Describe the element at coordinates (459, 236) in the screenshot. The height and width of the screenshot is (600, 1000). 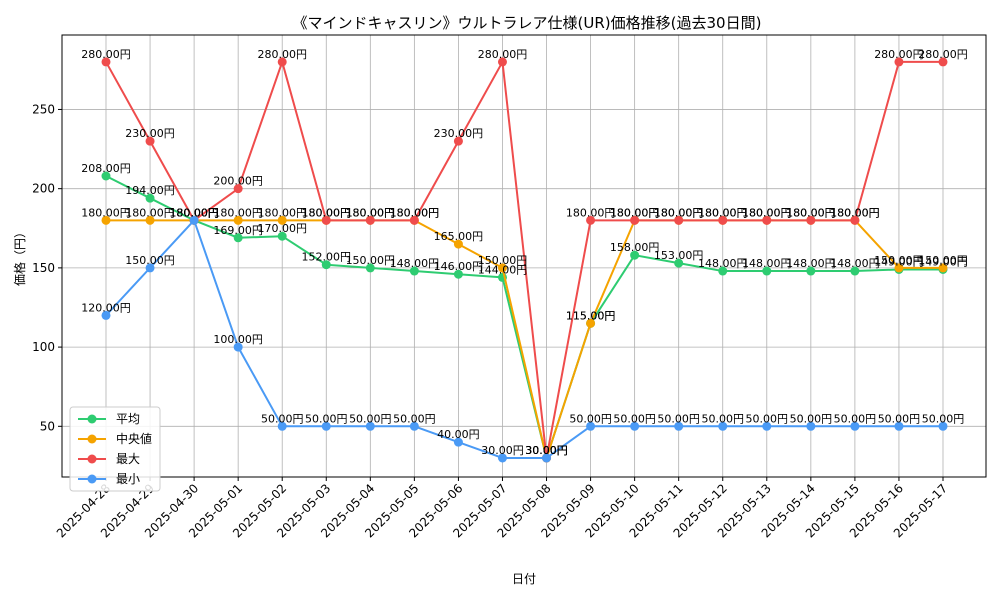
I see `data-label: 165.00円` at that location.